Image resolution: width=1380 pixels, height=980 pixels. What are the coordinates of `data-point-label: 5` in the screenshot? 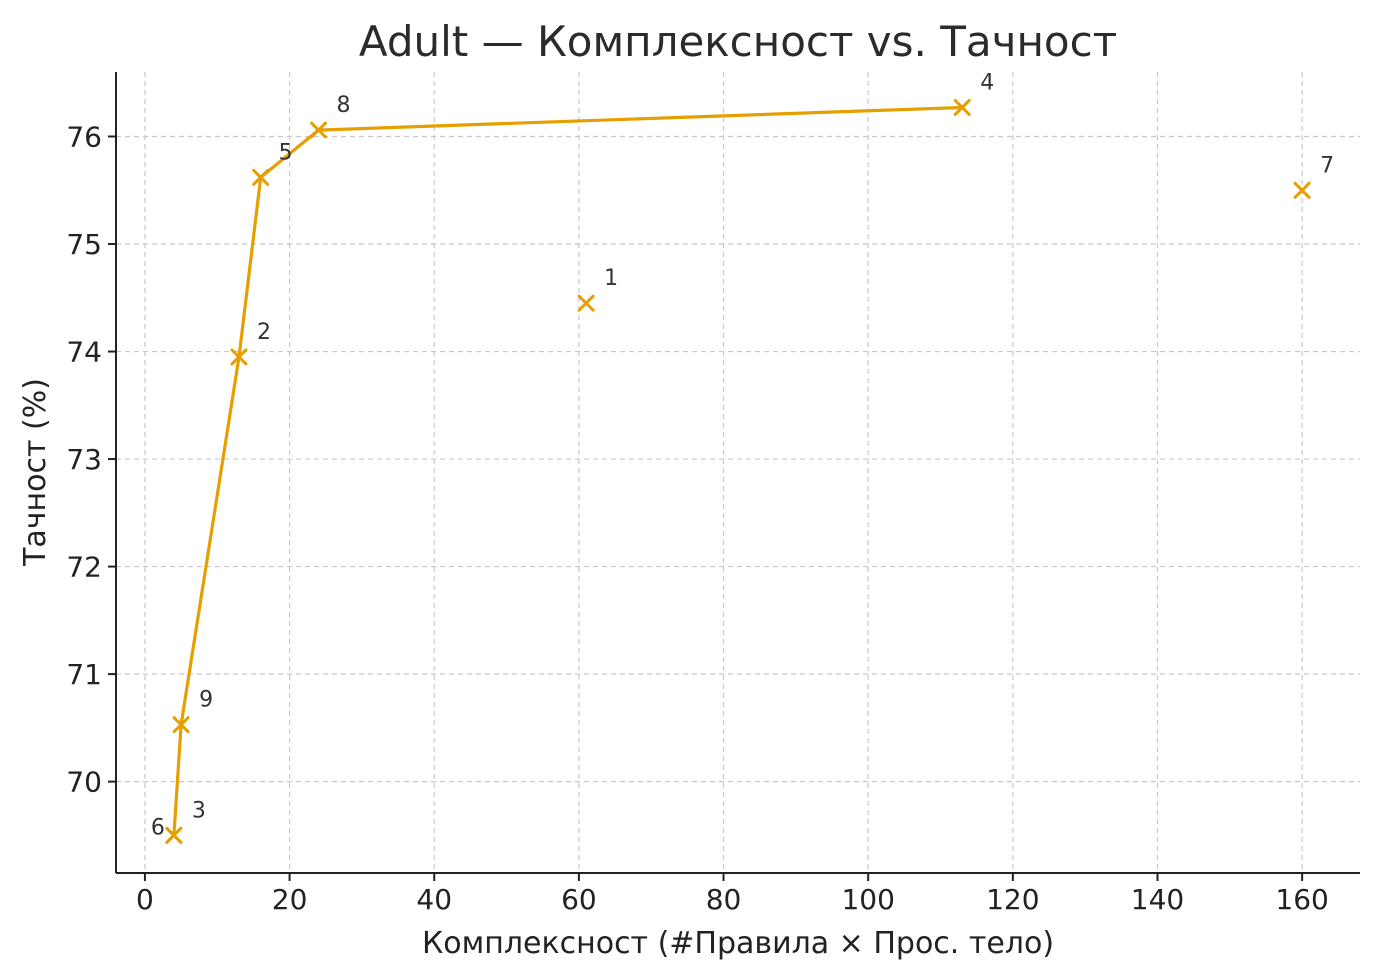 It's located at (286, 152).